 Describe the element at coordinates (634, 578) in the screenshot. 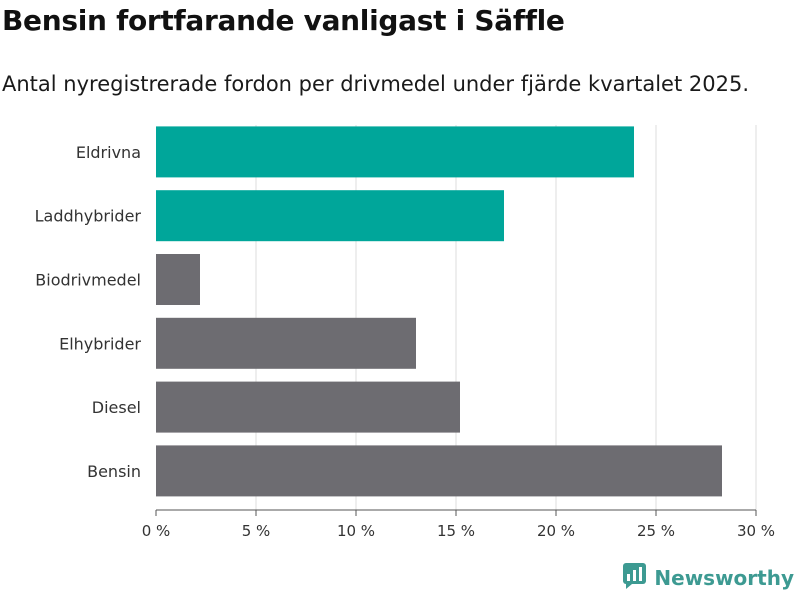

I see `newsworthy-logo-icon` at that location.